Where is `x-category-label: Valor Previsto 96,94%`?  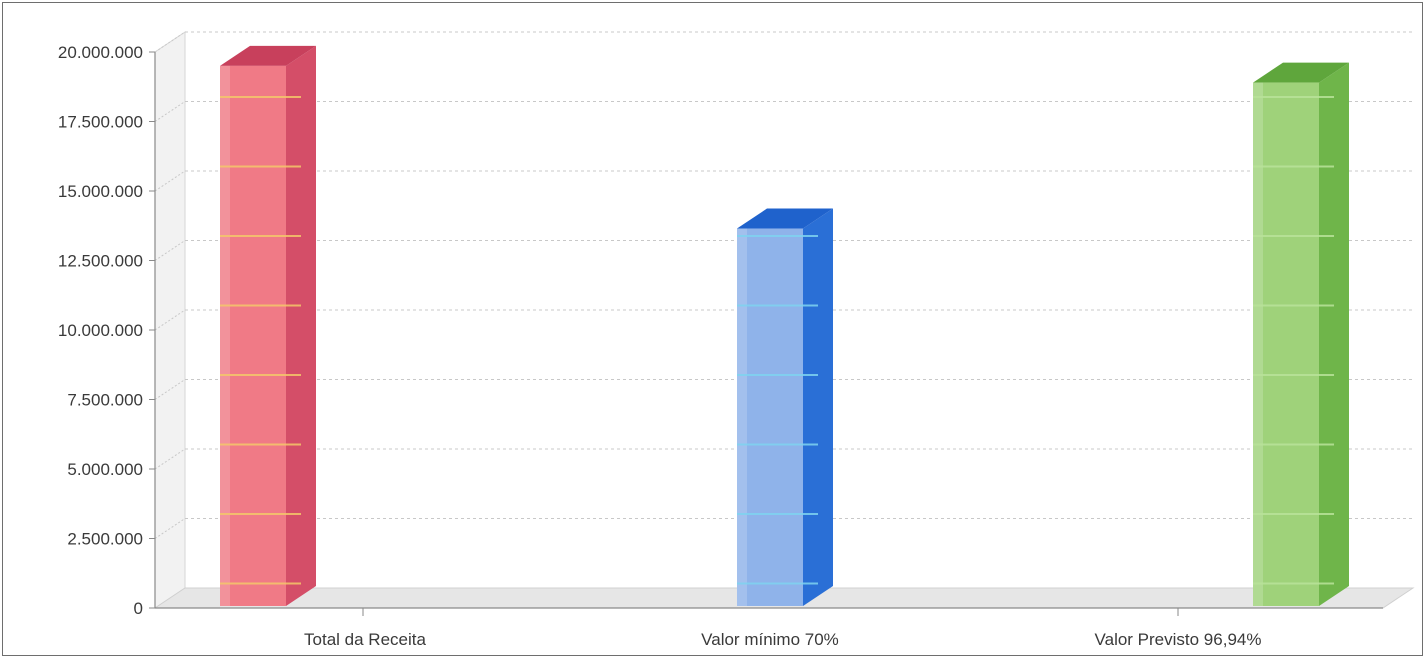 x-category-label: Valor Previsto 96,94% is located at coordinates (1178, 639).